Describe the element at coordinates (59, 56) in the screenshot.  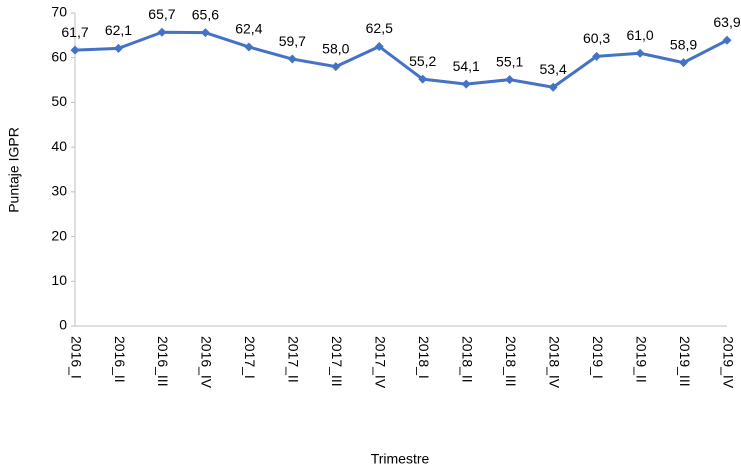
I see `y-tick-label: 60` at that location.